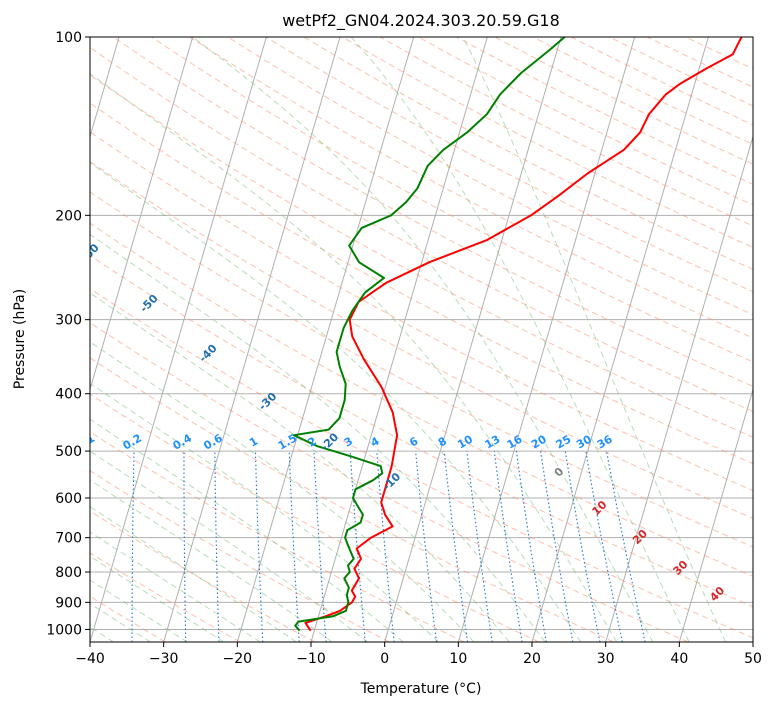 This screenshot has height=708, width=775. What do you see at coordinates (68, 573) in the screenshot?
I see `y-tick-label: 800` at bounding box center [68, 573].